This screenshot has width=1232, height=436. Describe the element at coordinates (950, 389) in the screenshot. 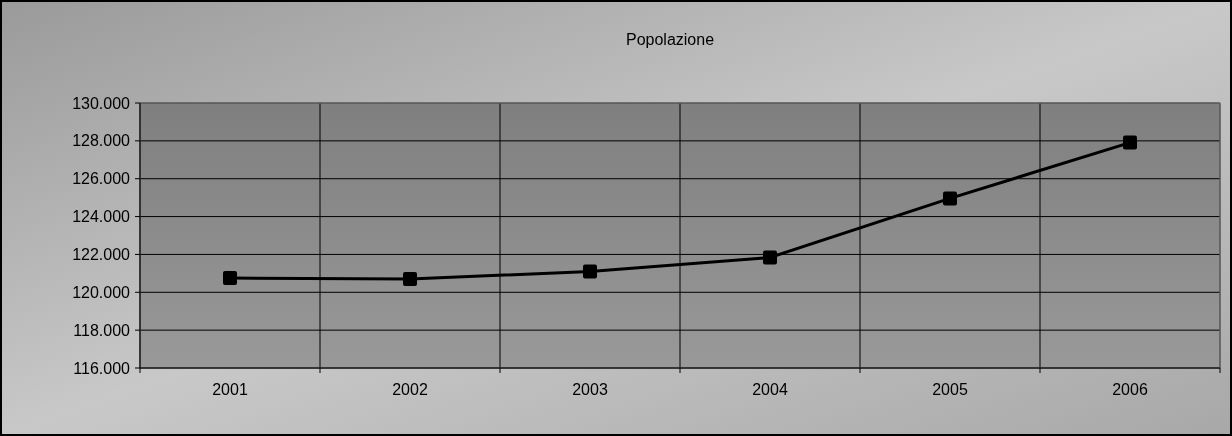

I see `x-tick-label: 2005` at that location.